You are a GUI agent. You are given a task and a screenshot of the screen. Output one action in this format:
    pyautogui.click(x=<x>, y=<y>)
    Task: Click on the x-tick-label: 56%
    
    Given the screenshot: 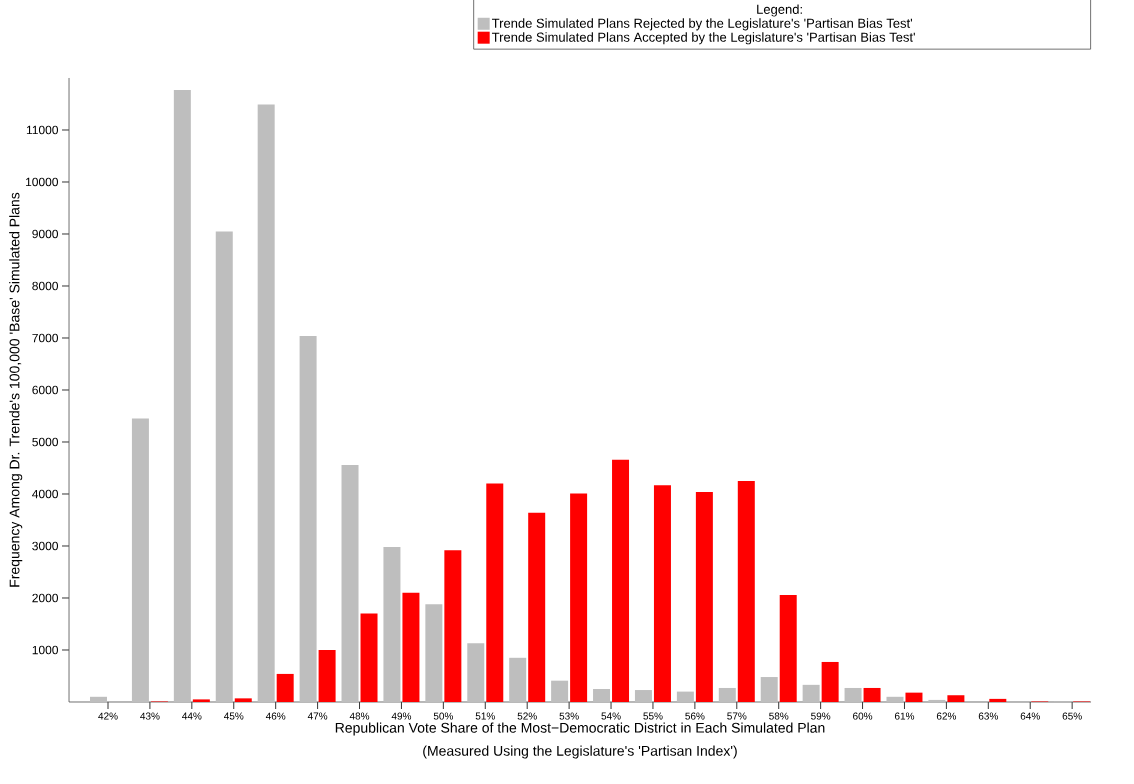 What is the action you would take?
    pyautogui.click(x=695, y=716)
    